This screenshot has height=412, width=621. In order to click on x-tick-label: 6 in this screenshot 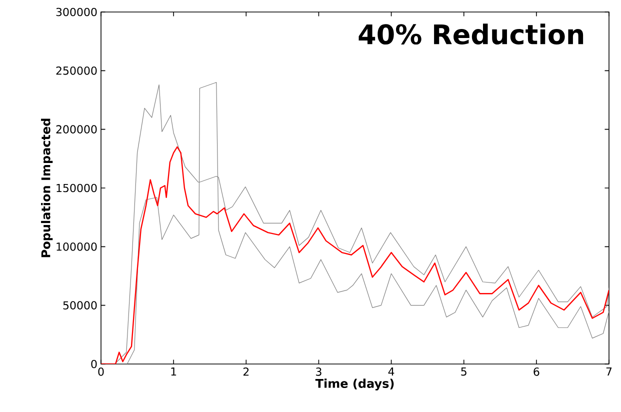, I will do `click(537, 372)`.